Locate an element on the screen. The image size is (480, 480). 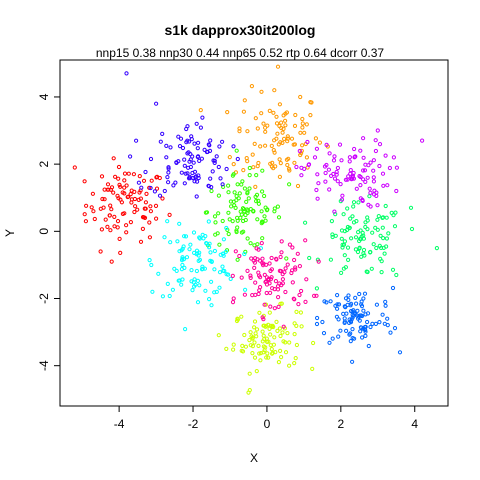
y-tick-label: 4 is located at coordinates (44, 96).